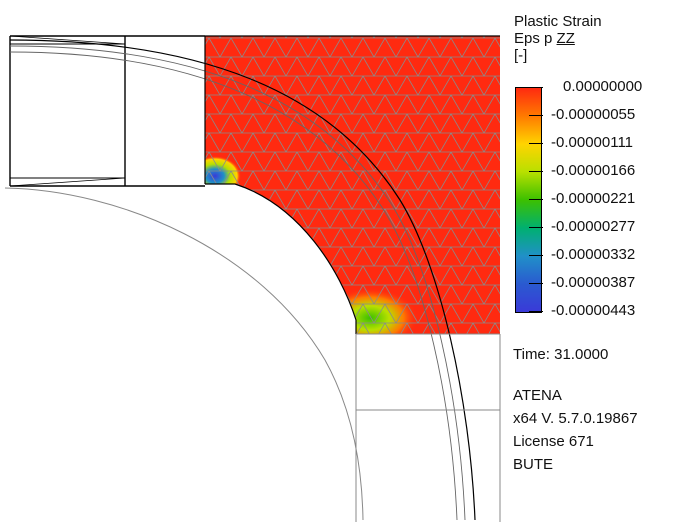 The height and width of the screenshot is (522, 683). I want to click on legend-title: Plastic Strain, so click(558, 21).